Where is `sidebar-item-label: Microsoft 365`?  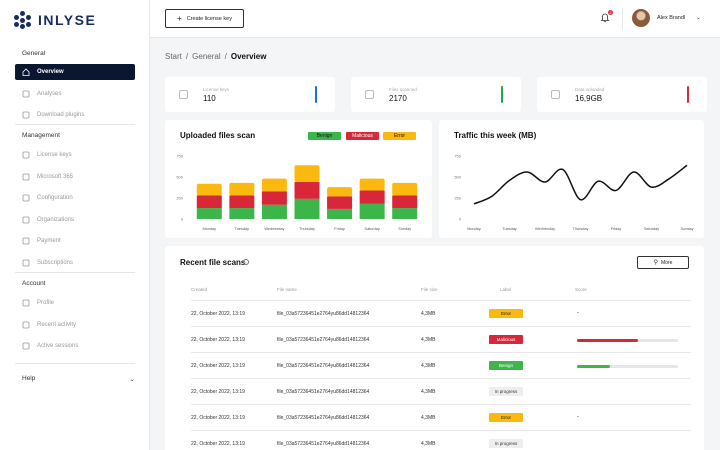 sidebar-item-label: Microsoft 365 is located at coordinates (55, 176).